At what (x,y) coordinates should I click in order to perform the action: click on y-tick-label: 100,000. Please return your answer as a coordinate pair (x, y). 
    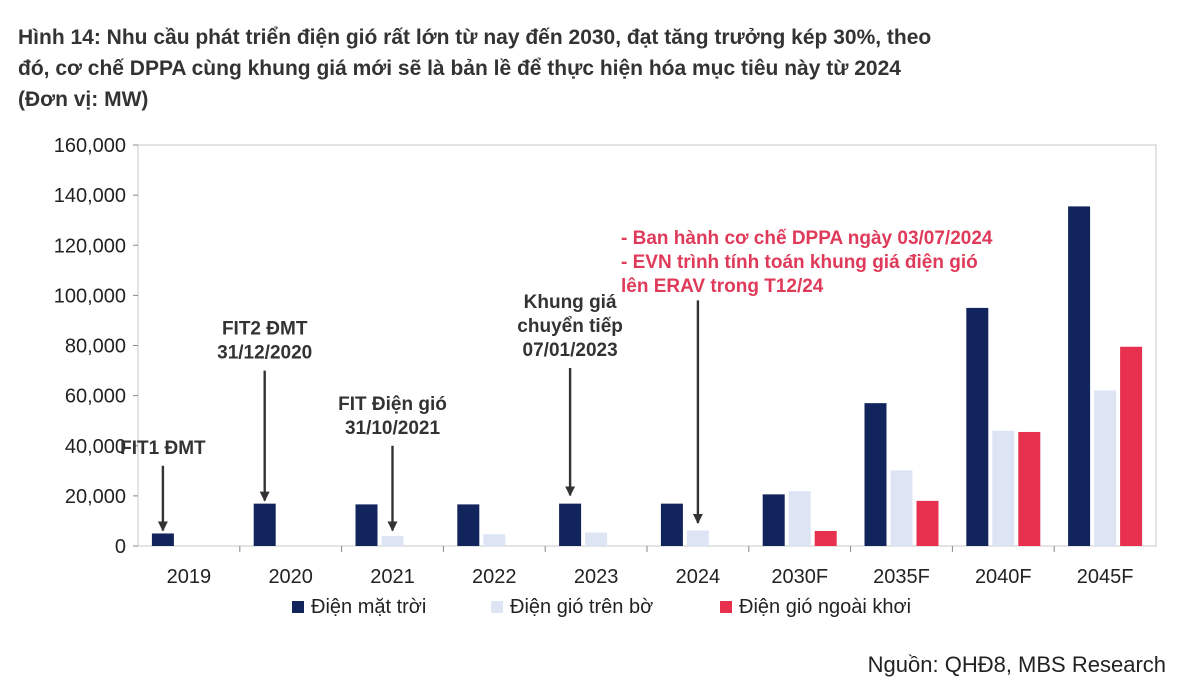
    Looking at the image, I should click on (90, 296).